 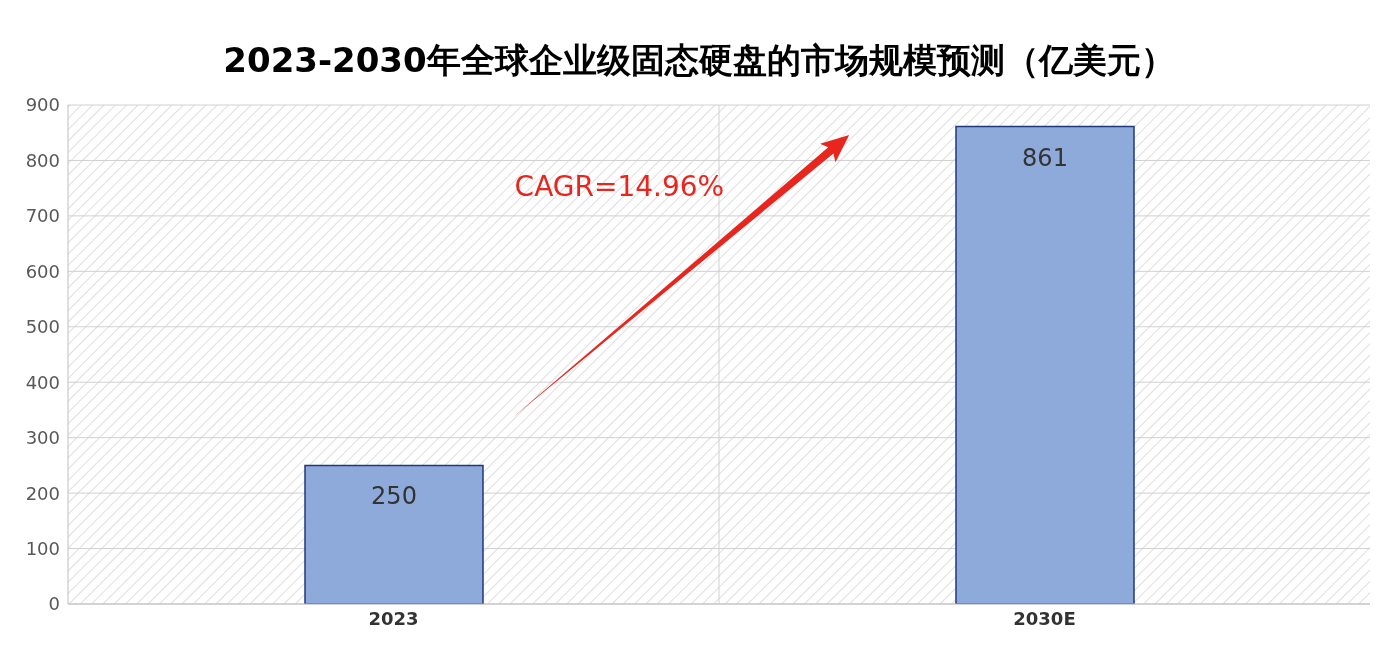 What do you see at coordinates (42, 382) in the screenshot?
I see `y-tick-label: 400` at bounding box center [42, 382].